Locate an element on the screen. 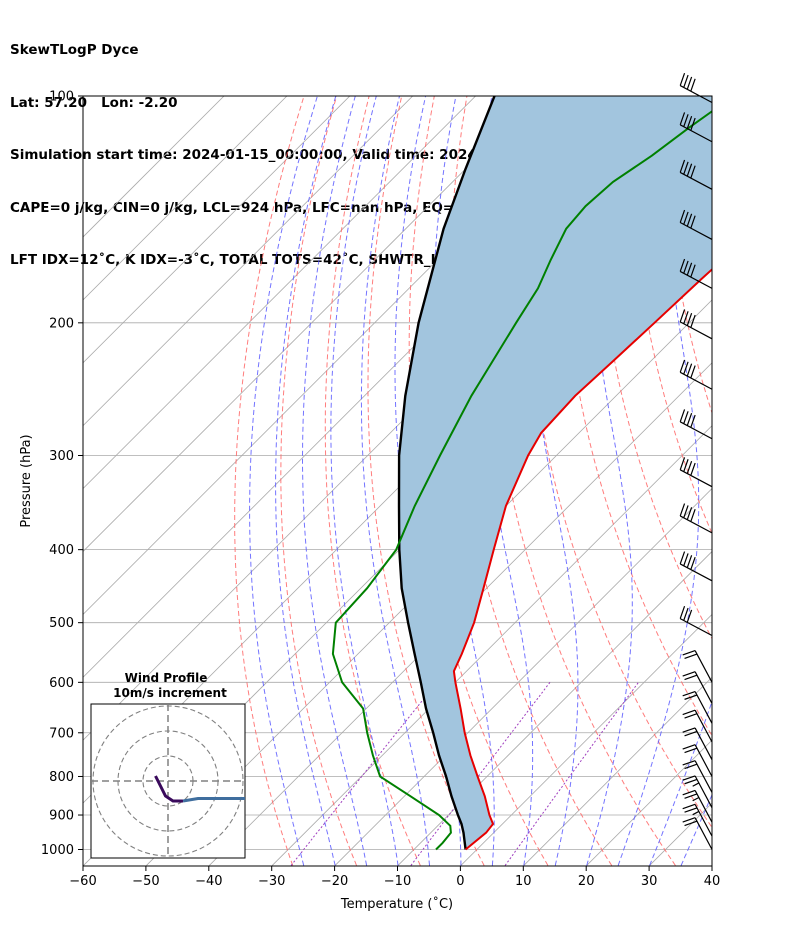  chart-title: SkewTLogP Dyce is located at coordinates (74, 50).